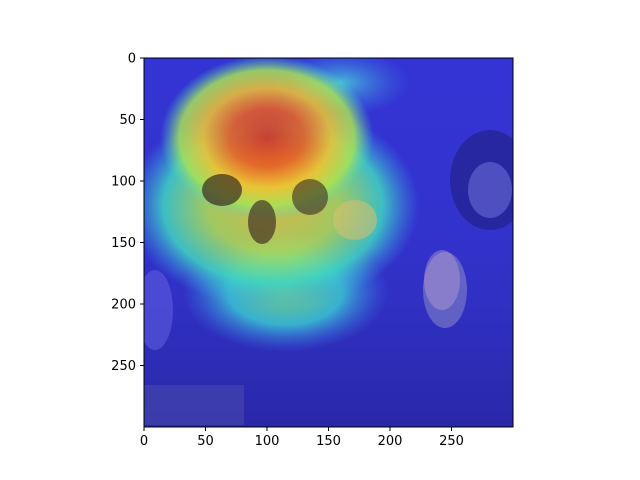 The height and width of the screenshot is (480, 640). What do you see at coordinates (144, 441) in the screenshot?
I see `x-tick-label: 0` at bounding box center [144, 441].